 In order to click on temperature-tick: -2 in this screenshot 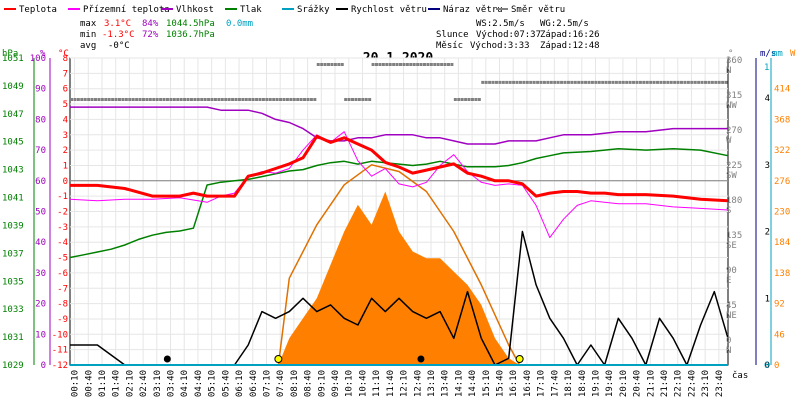, I will do `click(62, 213)`.